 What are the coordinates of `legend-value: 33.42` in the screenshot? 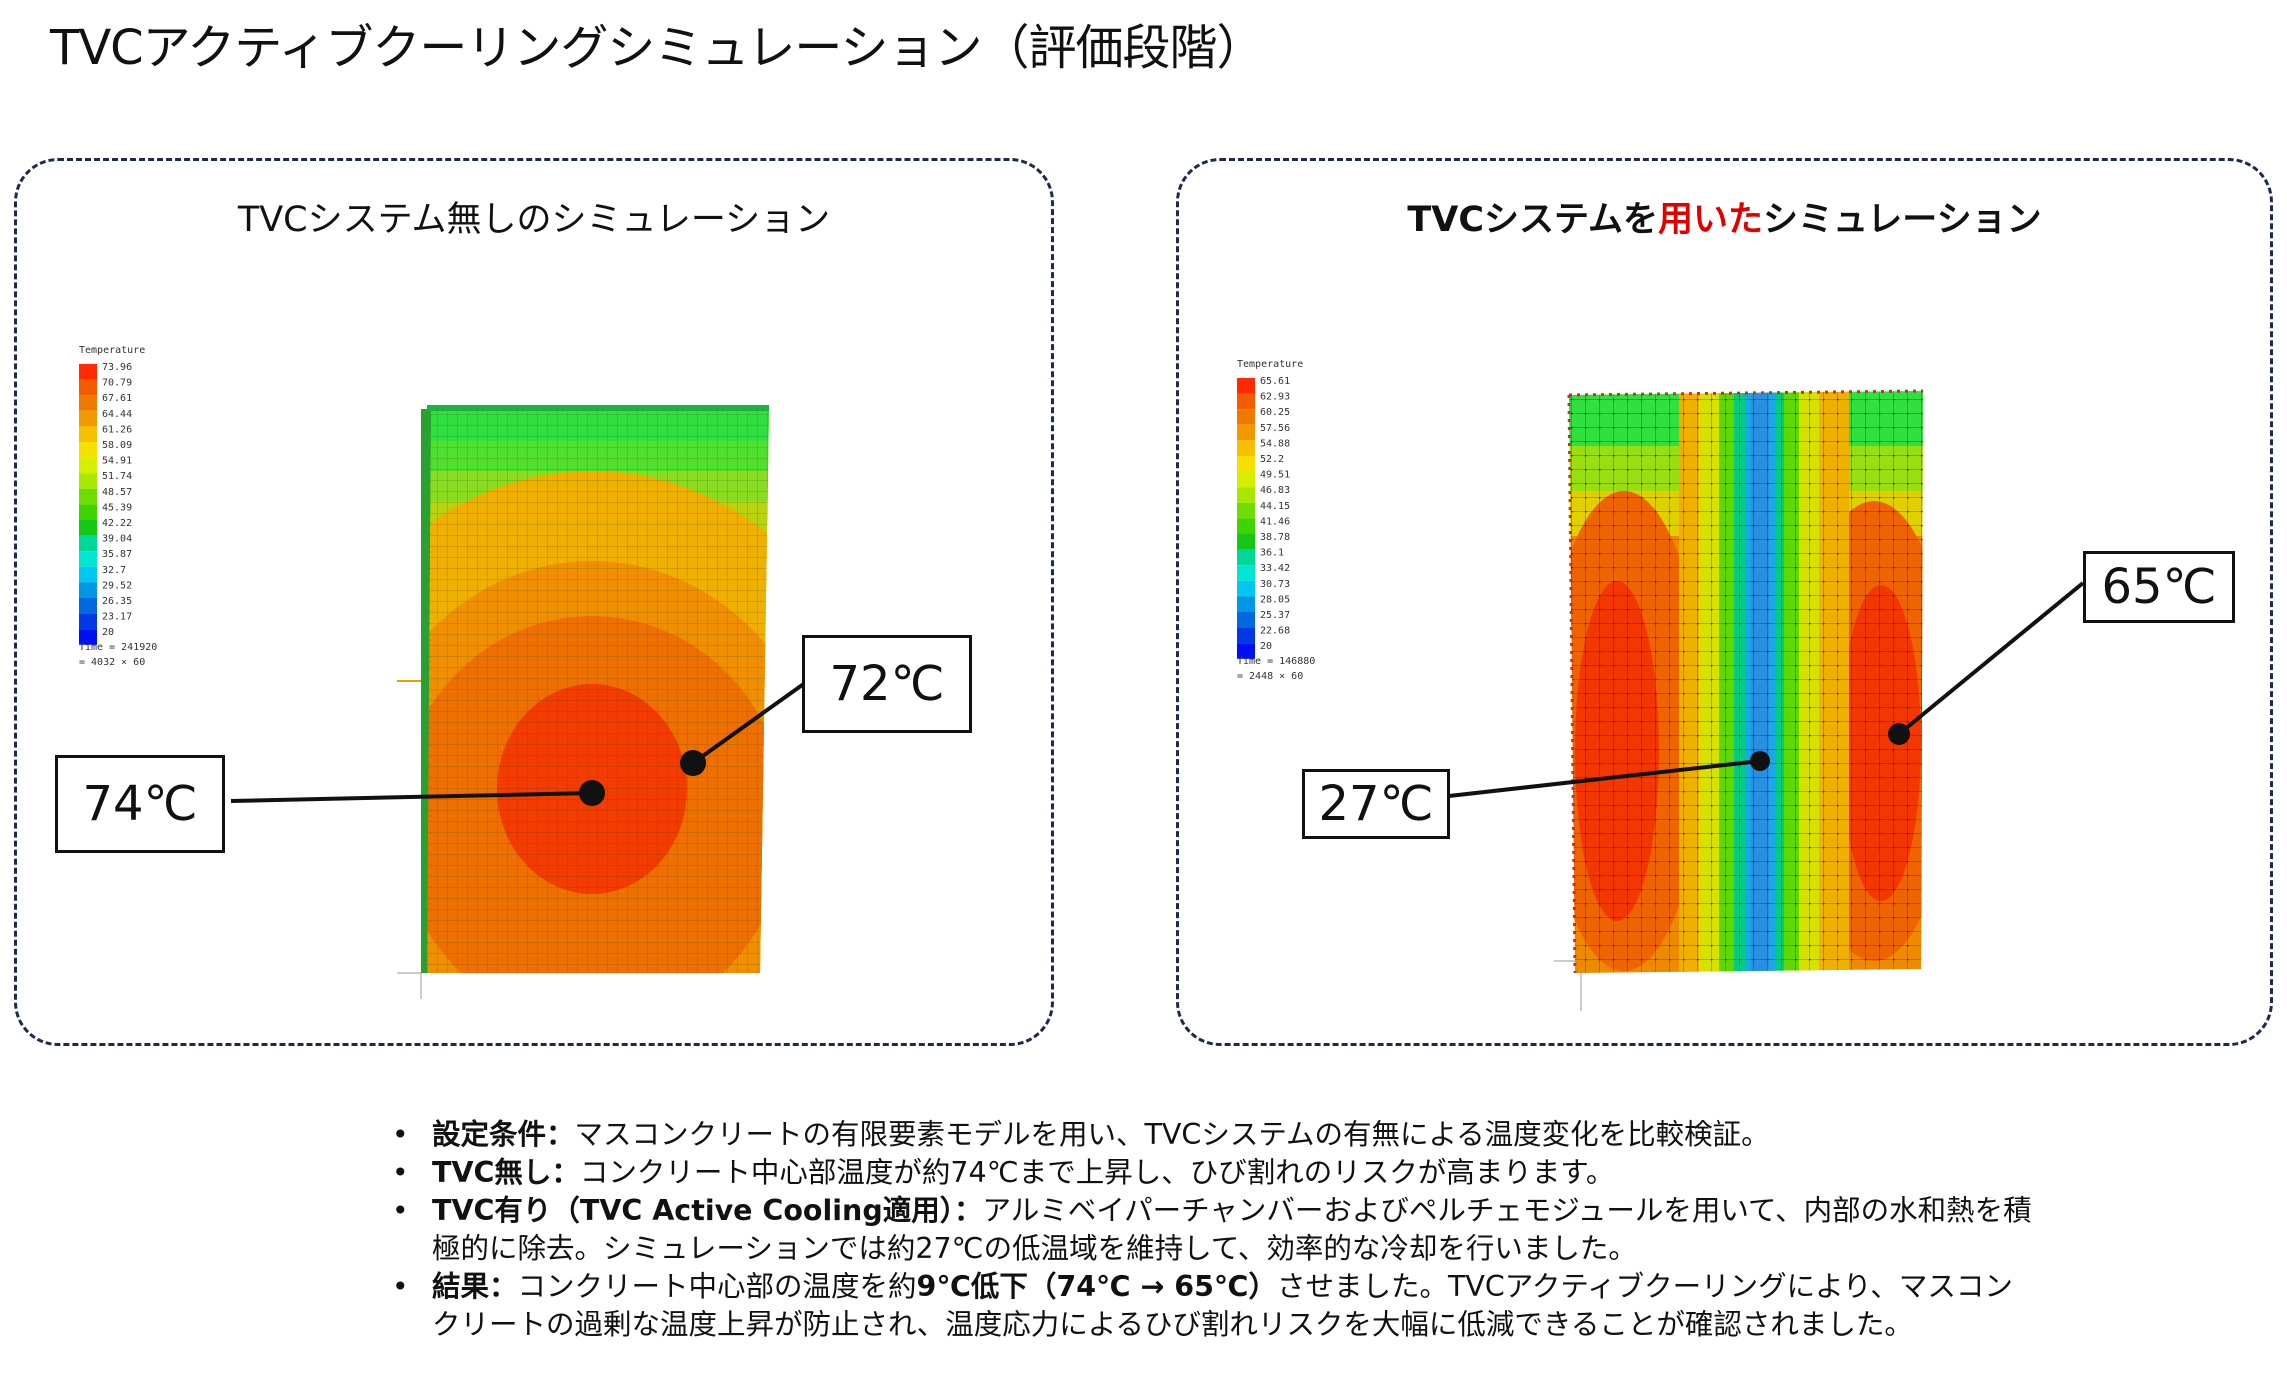 It's located at (1275, 568).